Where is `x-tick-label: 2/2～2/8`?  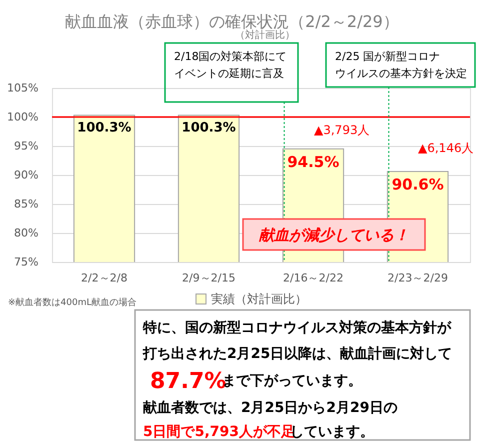
x-tick-label: 2/2～2/8 is located at coordinates (104, 278).